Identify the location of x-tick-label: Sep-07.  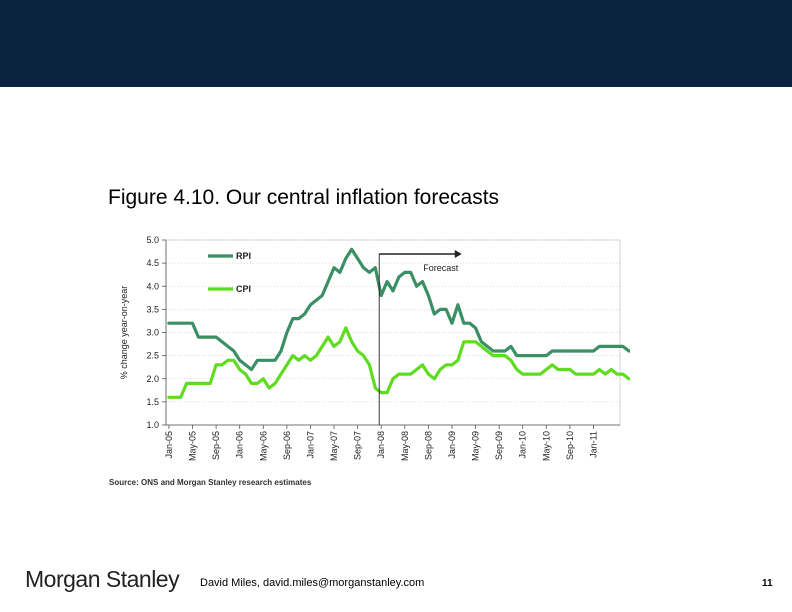
(358, 445).